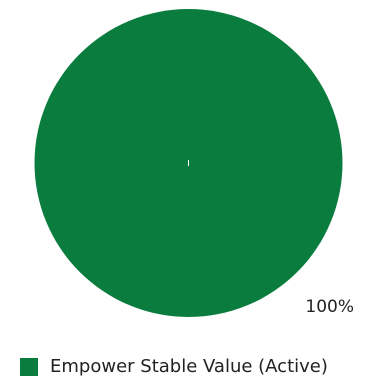  What do you see at coordinates (189, 366) in the screenshot?
I see `legend-label: Empower Stable Value (Active)` at bounding box center [189, 366].